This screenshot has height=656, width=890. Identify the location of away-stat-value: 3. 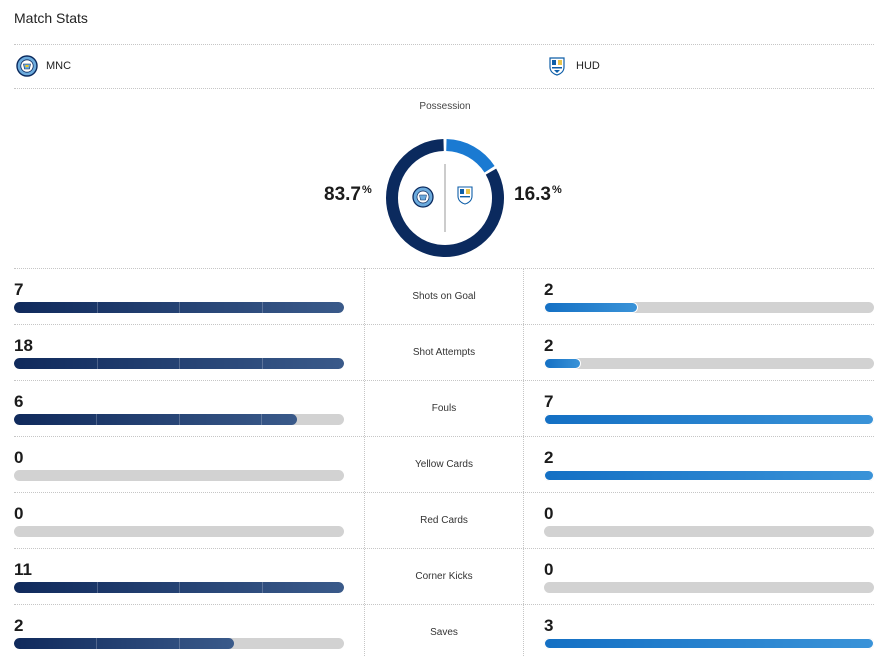
(549, 625).